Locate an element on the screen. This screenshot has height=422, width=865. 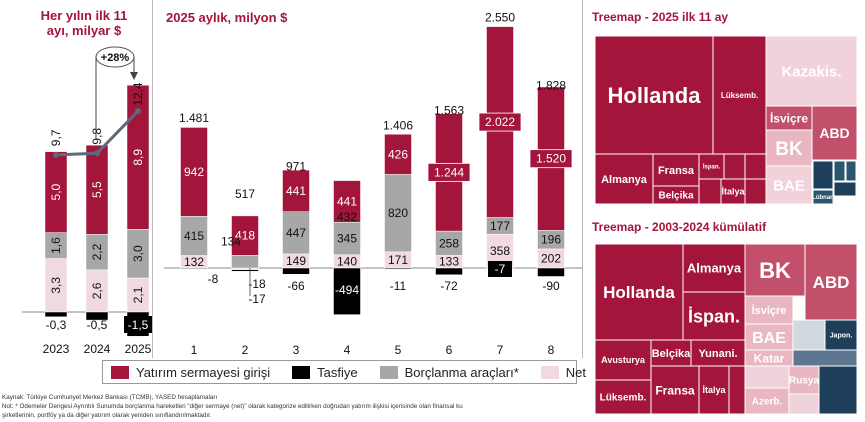
bar-liquidation-2023 is located at coordinates (56, 314).